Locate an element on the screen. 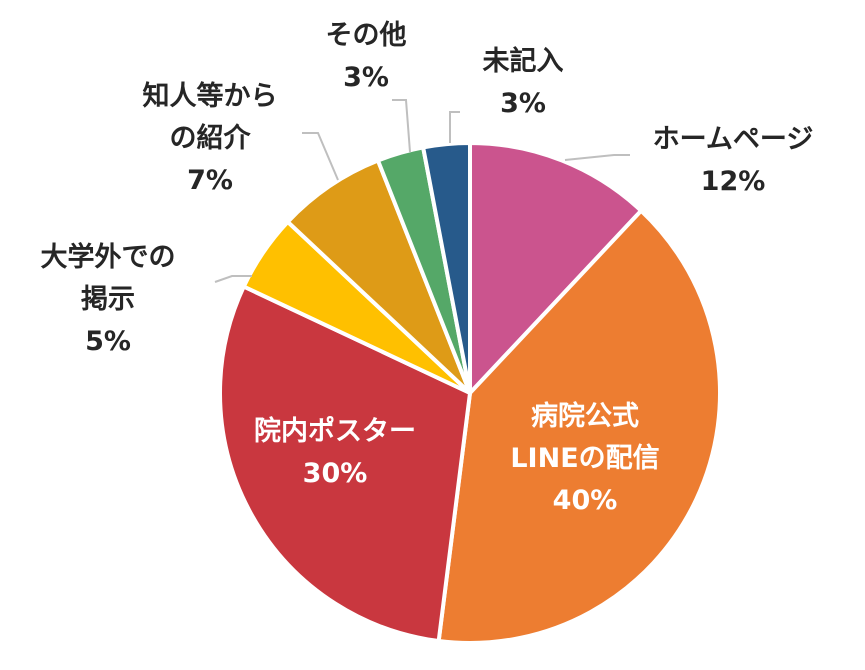  slice-label-3: 大学外での掲示 5% is located at coordinates (108, 299).